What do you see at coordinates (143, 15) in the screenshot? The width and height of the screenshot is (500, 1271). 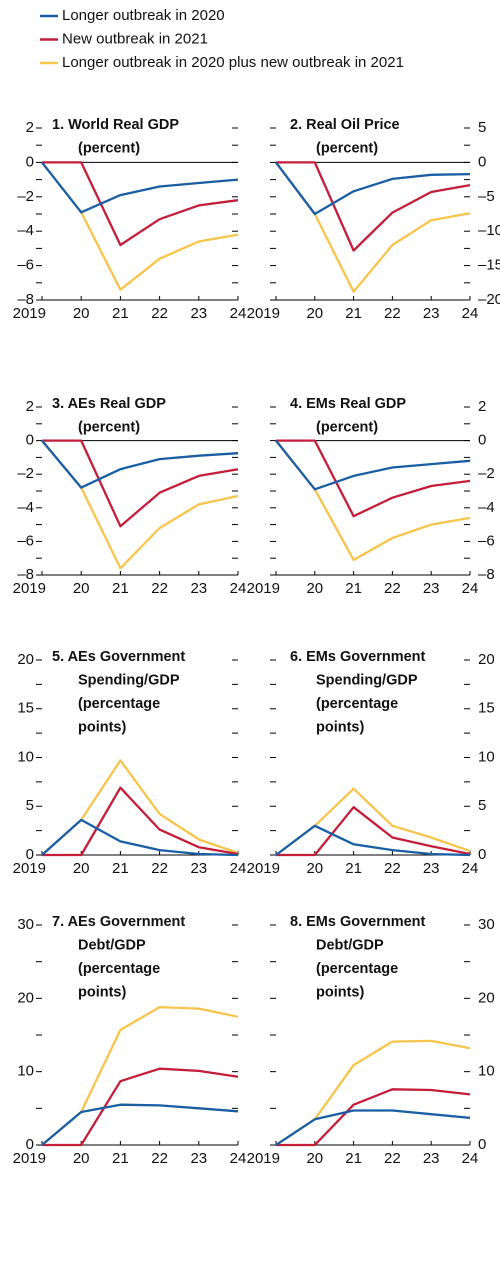 I see `legend-label: Longer outbreak in 2020` at bounding box center [143, 15].